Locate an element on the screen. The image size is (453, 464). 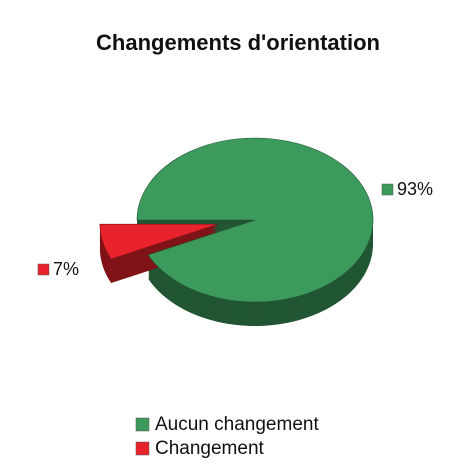
slice is located at coordinates (159, 241).